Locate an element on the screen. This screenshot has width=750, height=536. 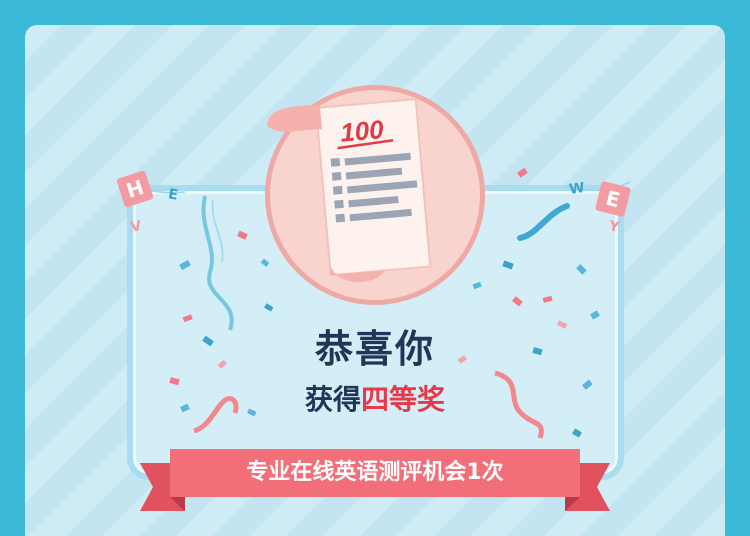
ribbon-fold-right is located at coordinates (572, 504).